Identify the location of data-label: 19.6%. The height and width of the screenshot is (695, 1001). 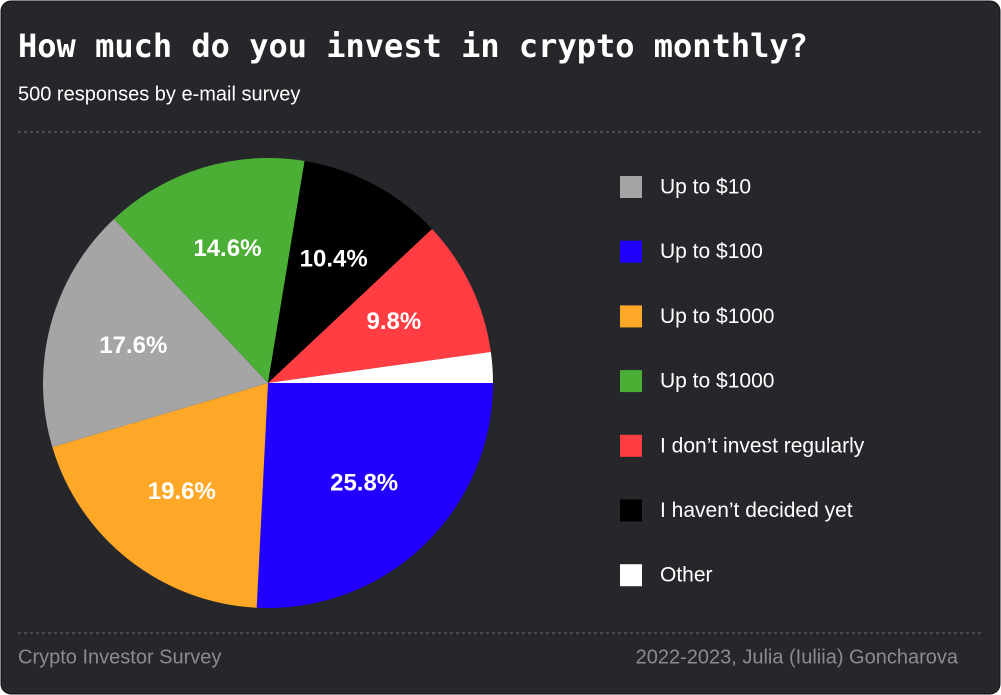
(182, 491).